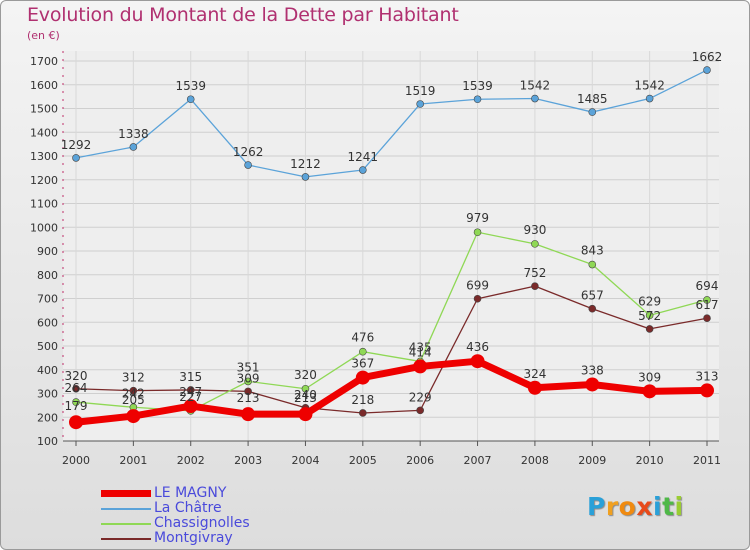 This screenshot has height=550, width=750. I want to click on x-tick-label: 2003, so click(248, 460).